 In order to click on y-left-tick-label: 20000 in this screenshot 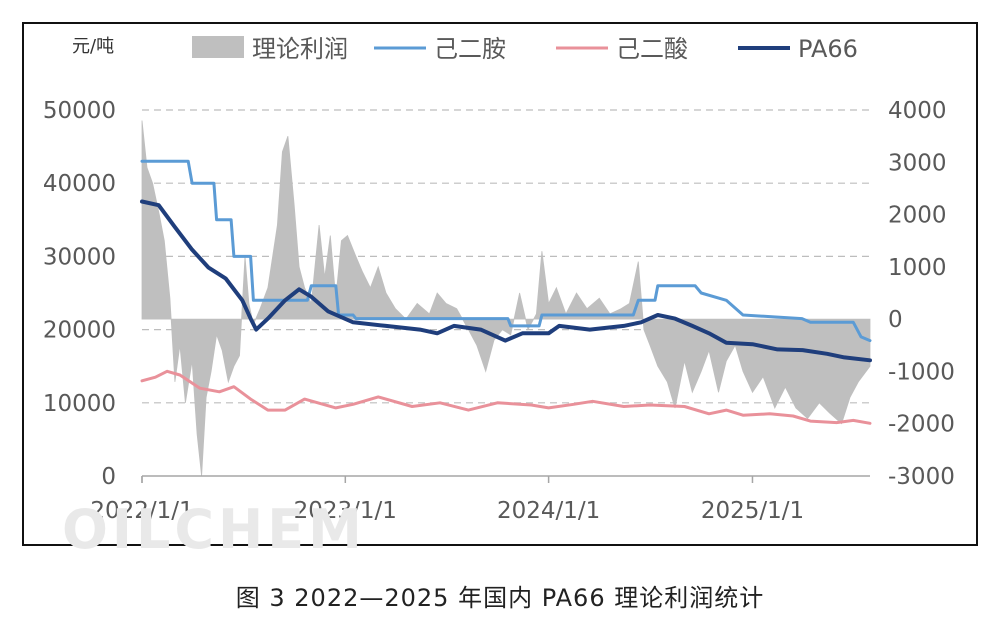, I will do `click(79, 331)`.